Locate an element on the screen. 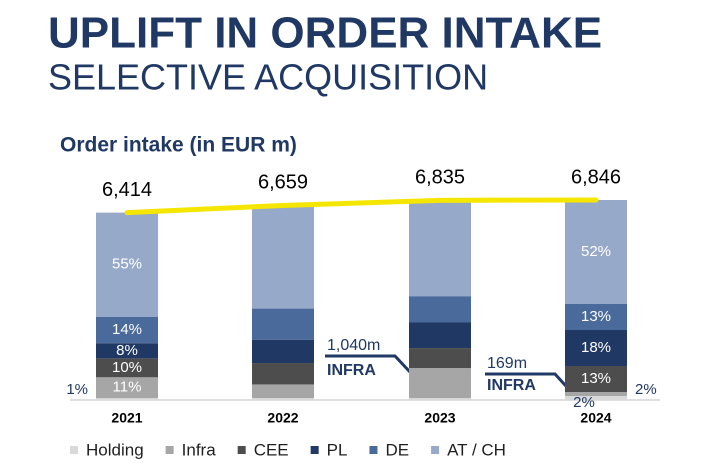 This screenshot has height=466, width=707. data-label: 1% is located at coordinates (77, 389).